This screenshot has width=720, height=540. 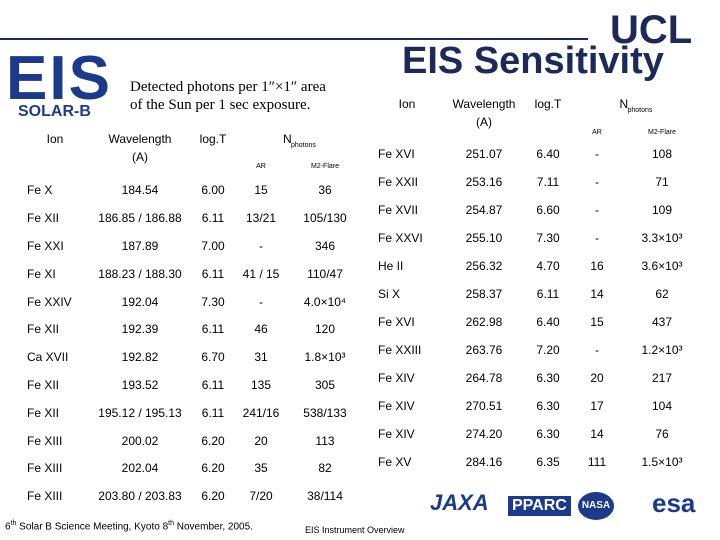 I want to click on photons-m2-flare: 4.0×10⁴, so click(x=325, y=301).